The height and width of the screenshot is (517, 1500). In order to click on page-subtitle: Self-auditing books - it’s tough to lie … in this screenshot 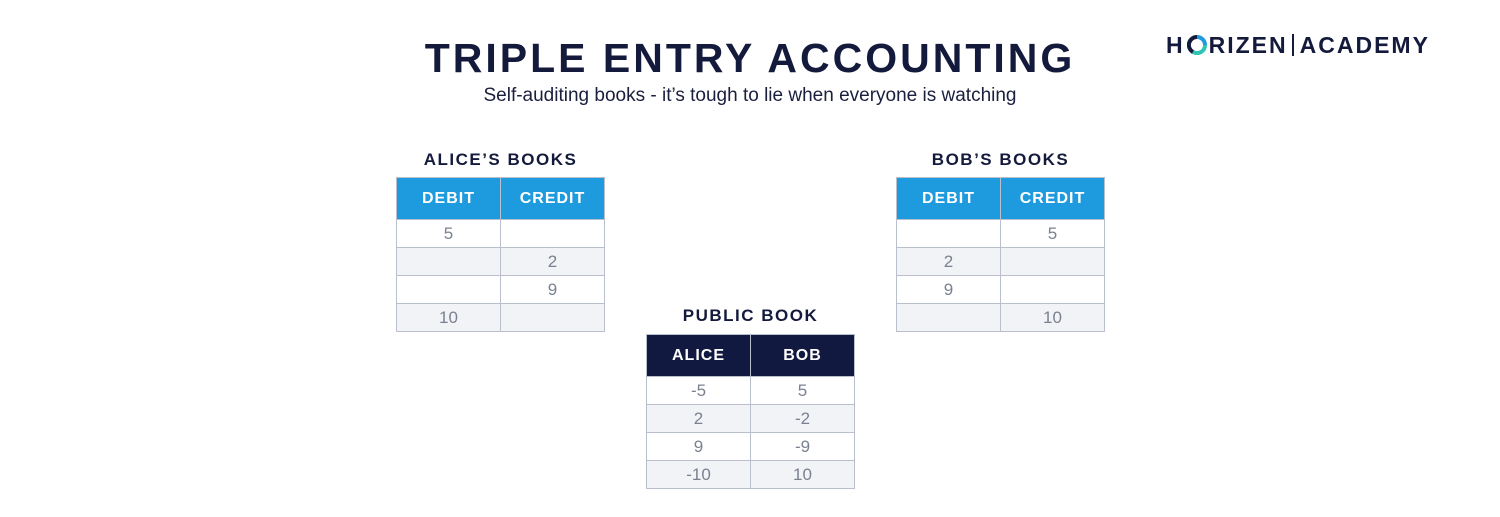, I will do `click(750, 95)`.